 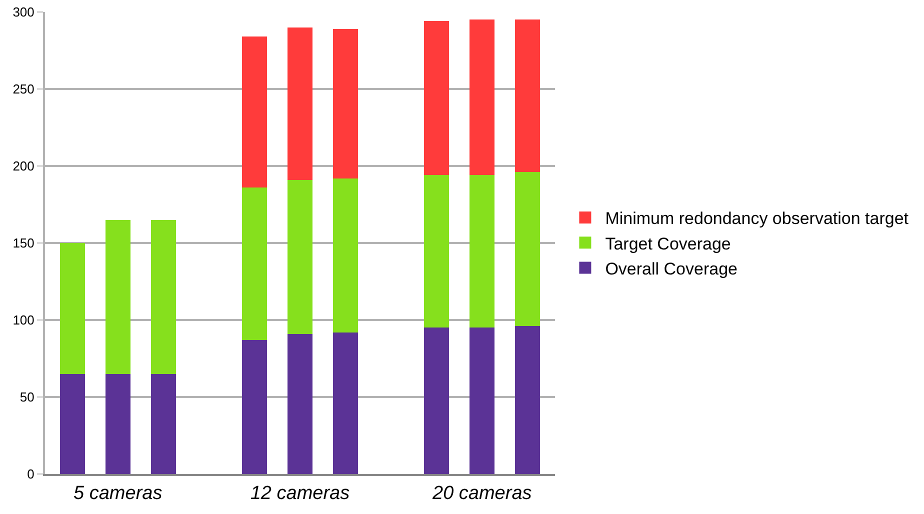 I want to click on x-tick-label: 5 cameras, so click(x=118, y=493).